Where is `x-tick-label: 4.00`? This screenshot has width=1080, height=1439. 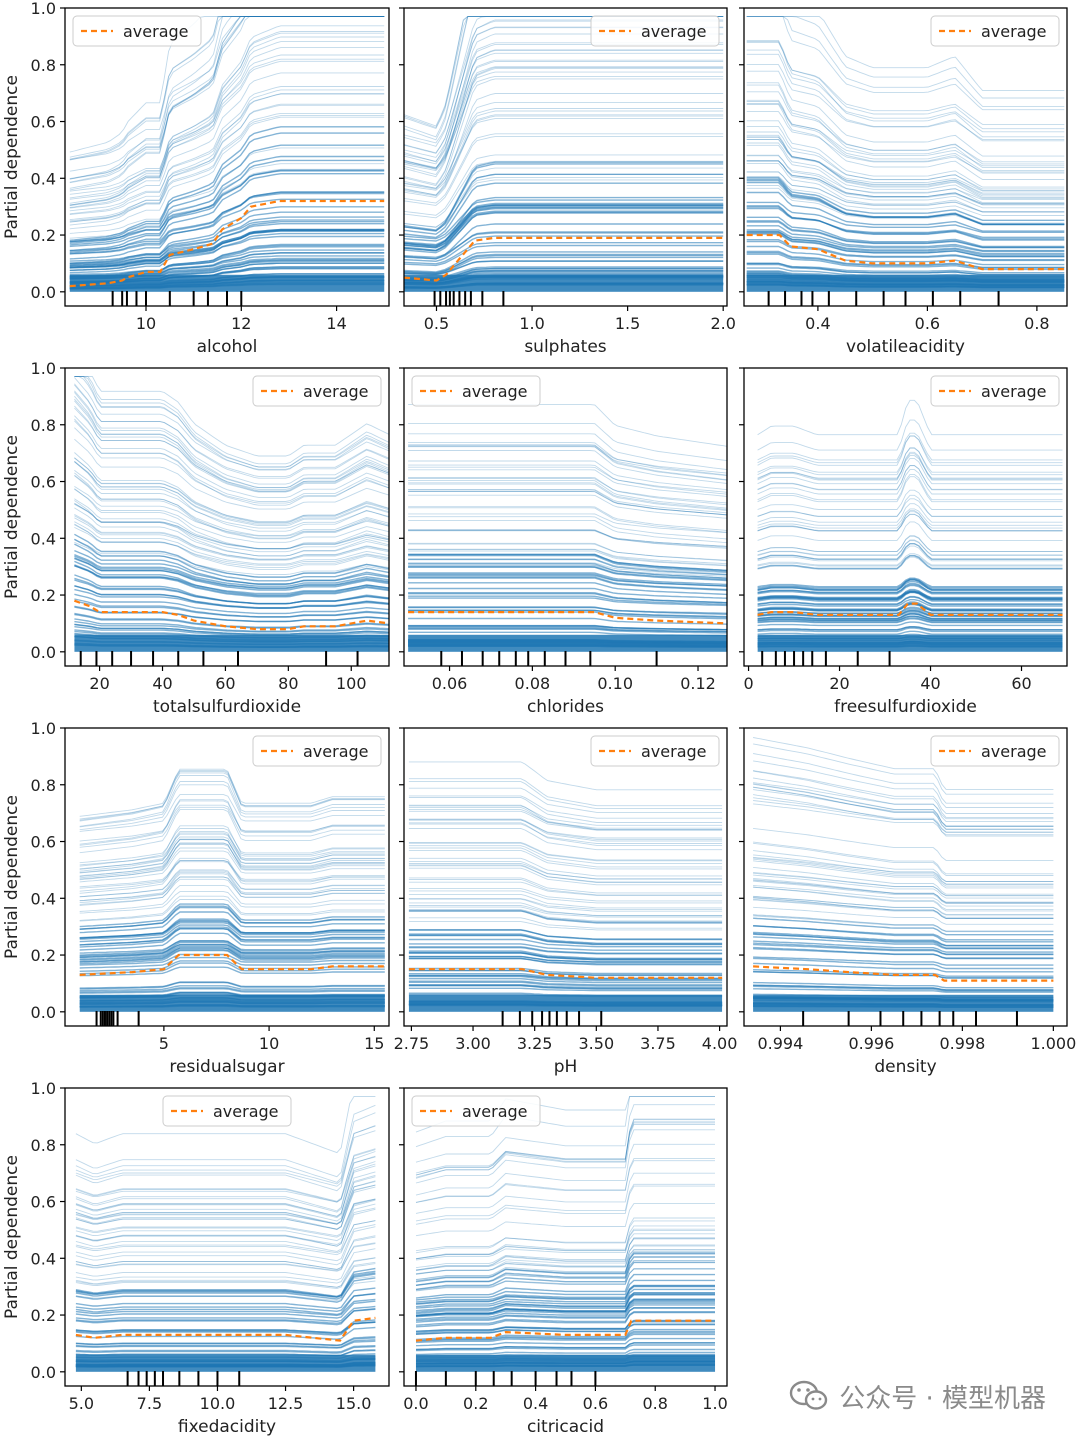
x-tick-label: 4.00 is located at coordinates (720, 1043).